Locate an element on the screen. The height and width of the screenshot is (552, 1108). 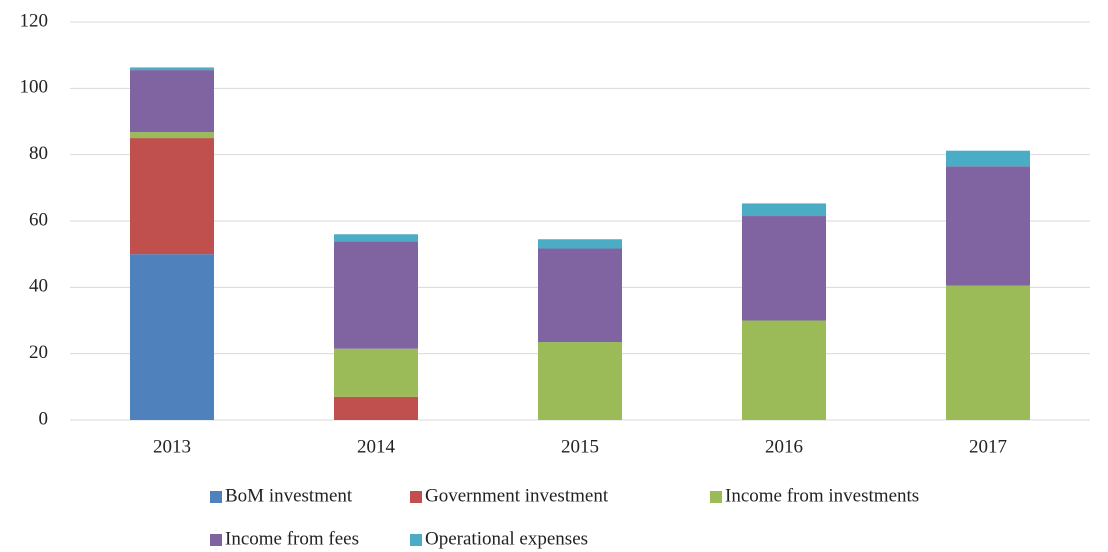
x-tick-label: 2016 is located at coordinates (784, 446).